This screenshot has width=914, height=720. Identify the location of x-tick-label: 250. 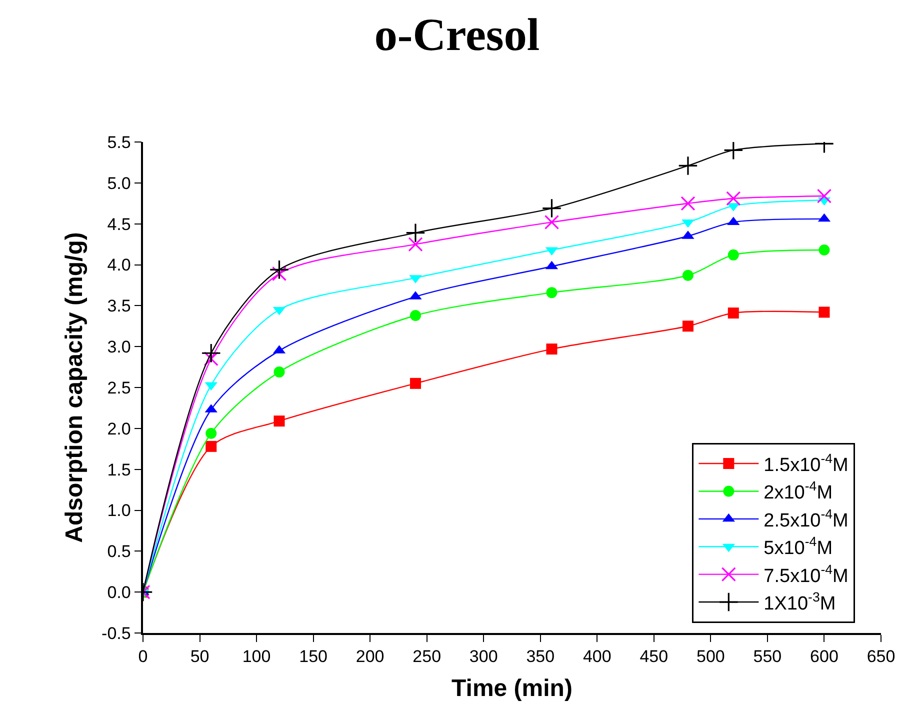
(427, 656).